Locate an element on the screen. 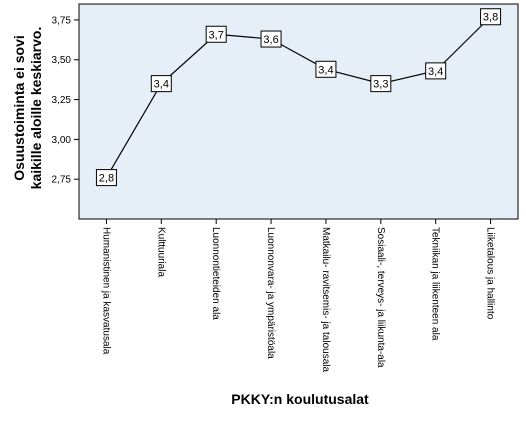  data-point: 3,7 is located at coordinates (216, 34).